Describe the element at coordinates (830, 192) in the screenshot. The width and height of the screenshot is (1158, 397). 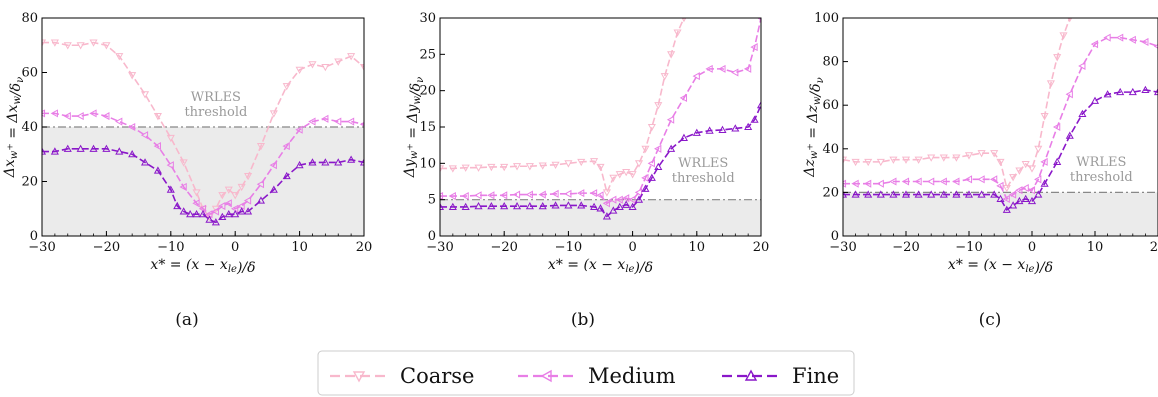
I see `ytick-label-c-1: 20` at that location.